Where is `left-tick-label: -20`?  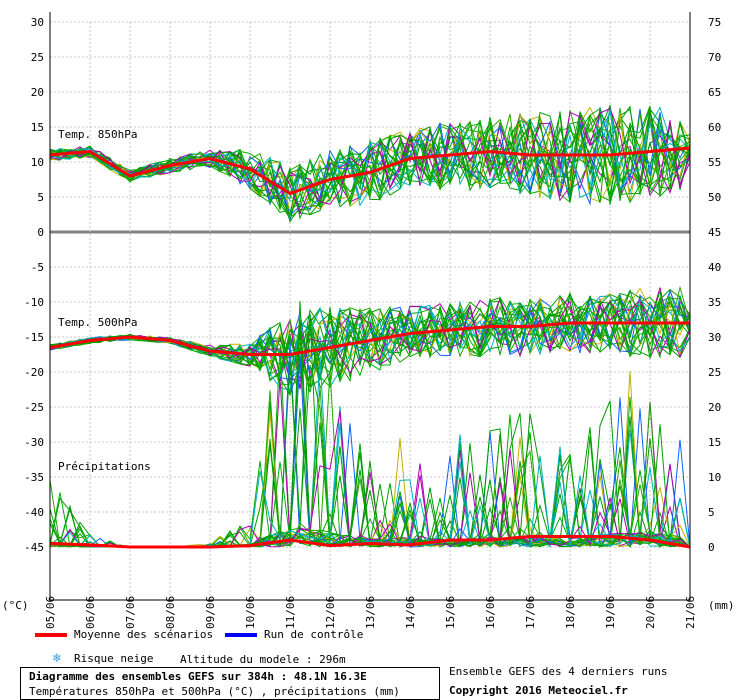
left-tick-label: -20 is located at coordinates (34, 372).